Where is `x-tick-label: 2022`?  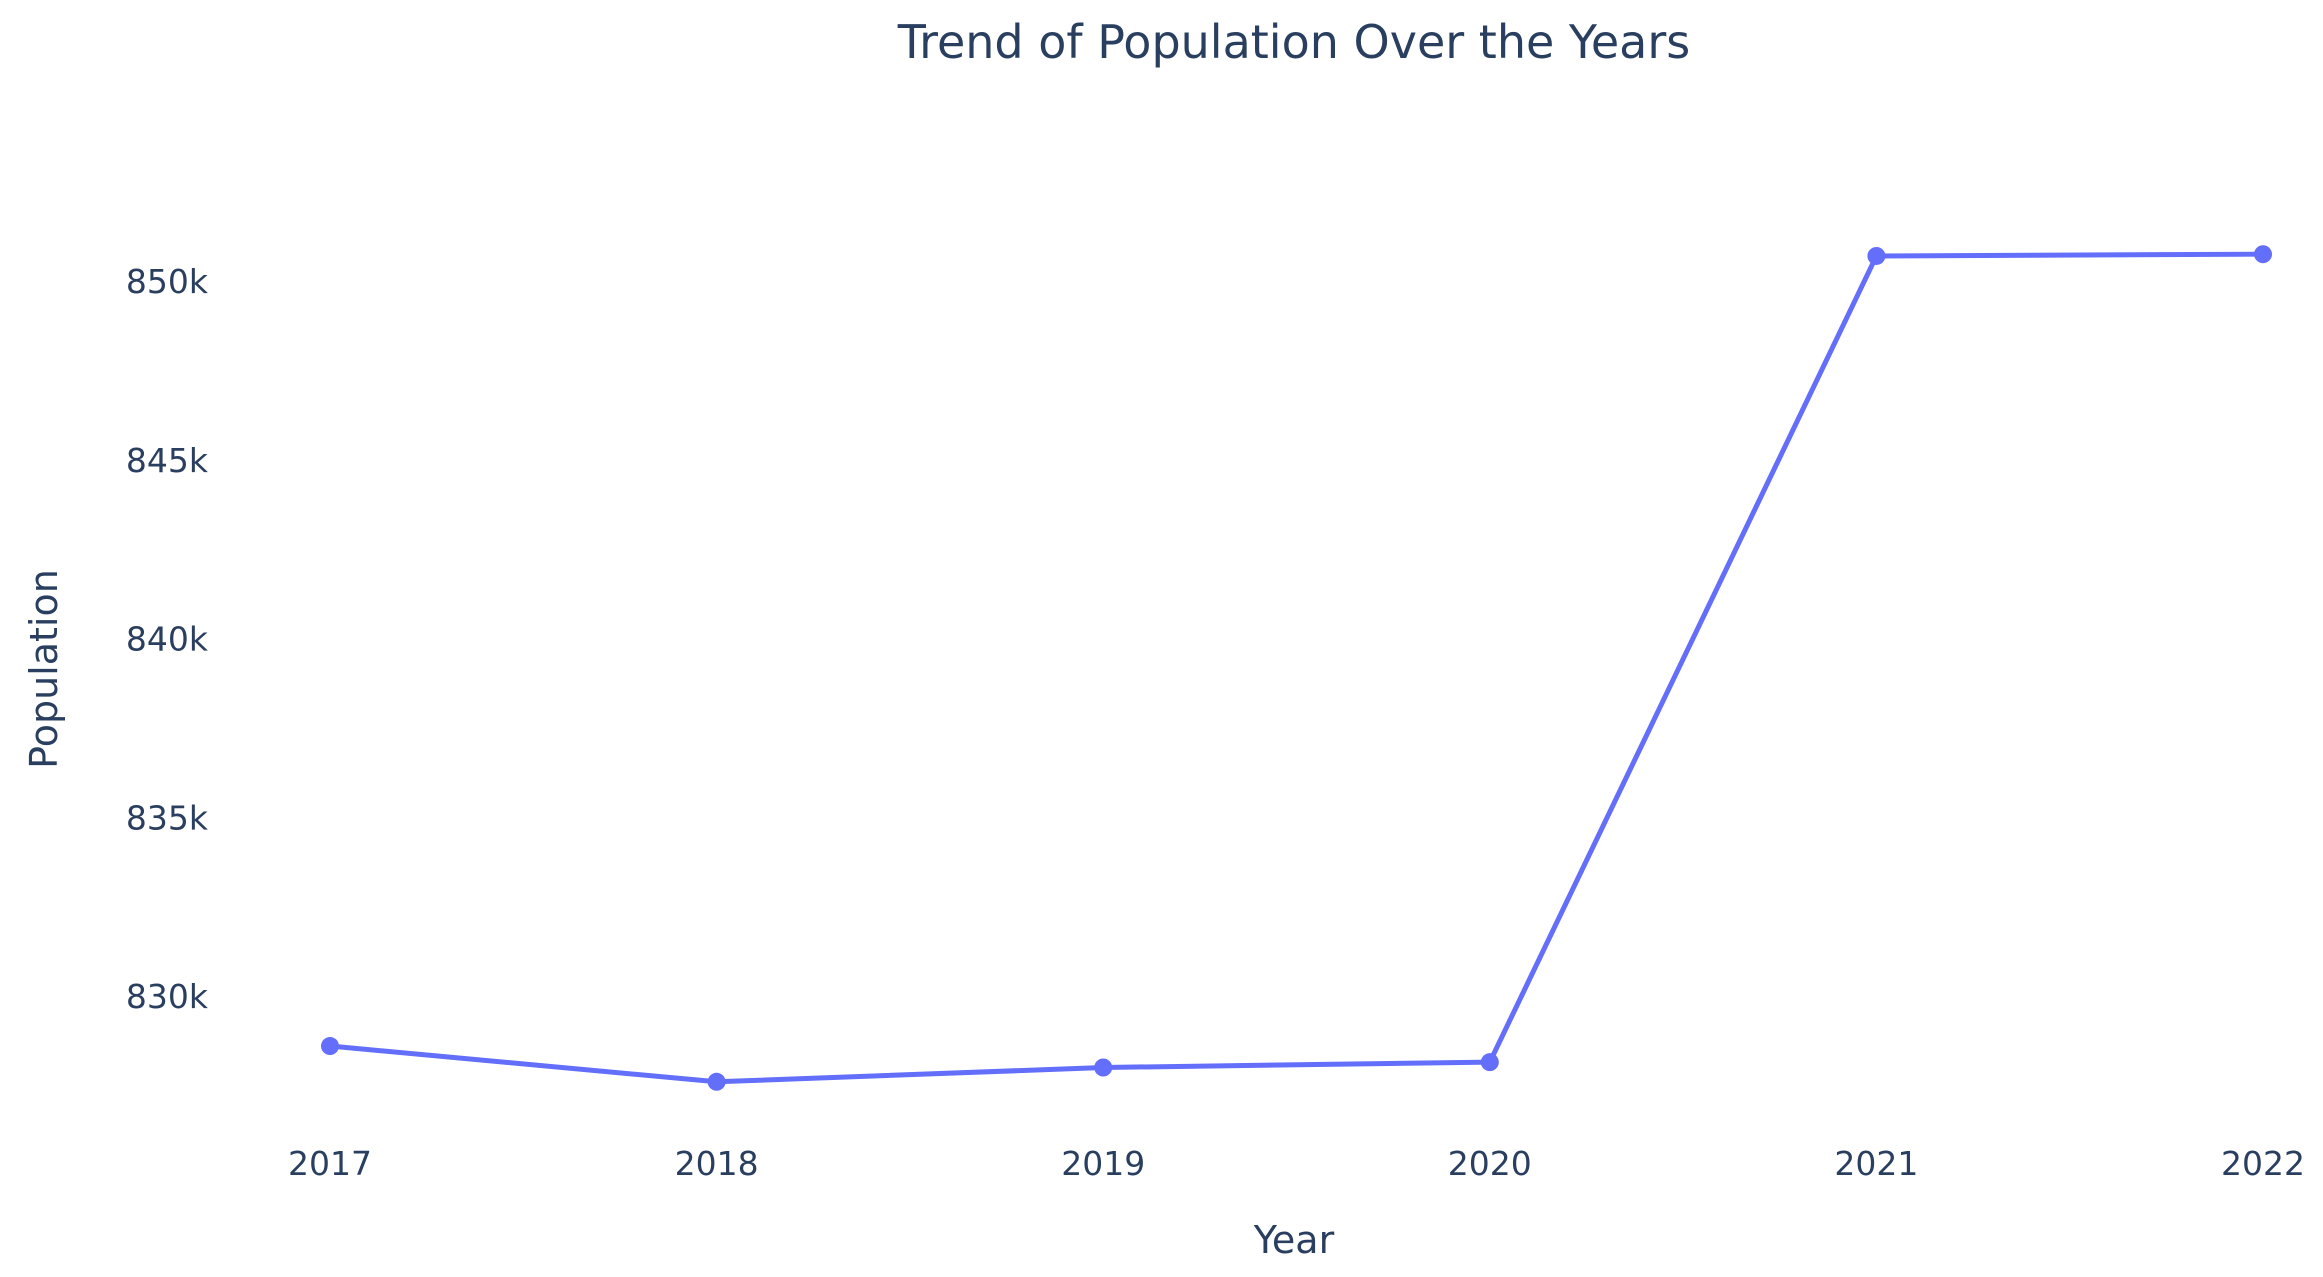
x-tick-label: 2022 is located at coordinates (2263, 1163).